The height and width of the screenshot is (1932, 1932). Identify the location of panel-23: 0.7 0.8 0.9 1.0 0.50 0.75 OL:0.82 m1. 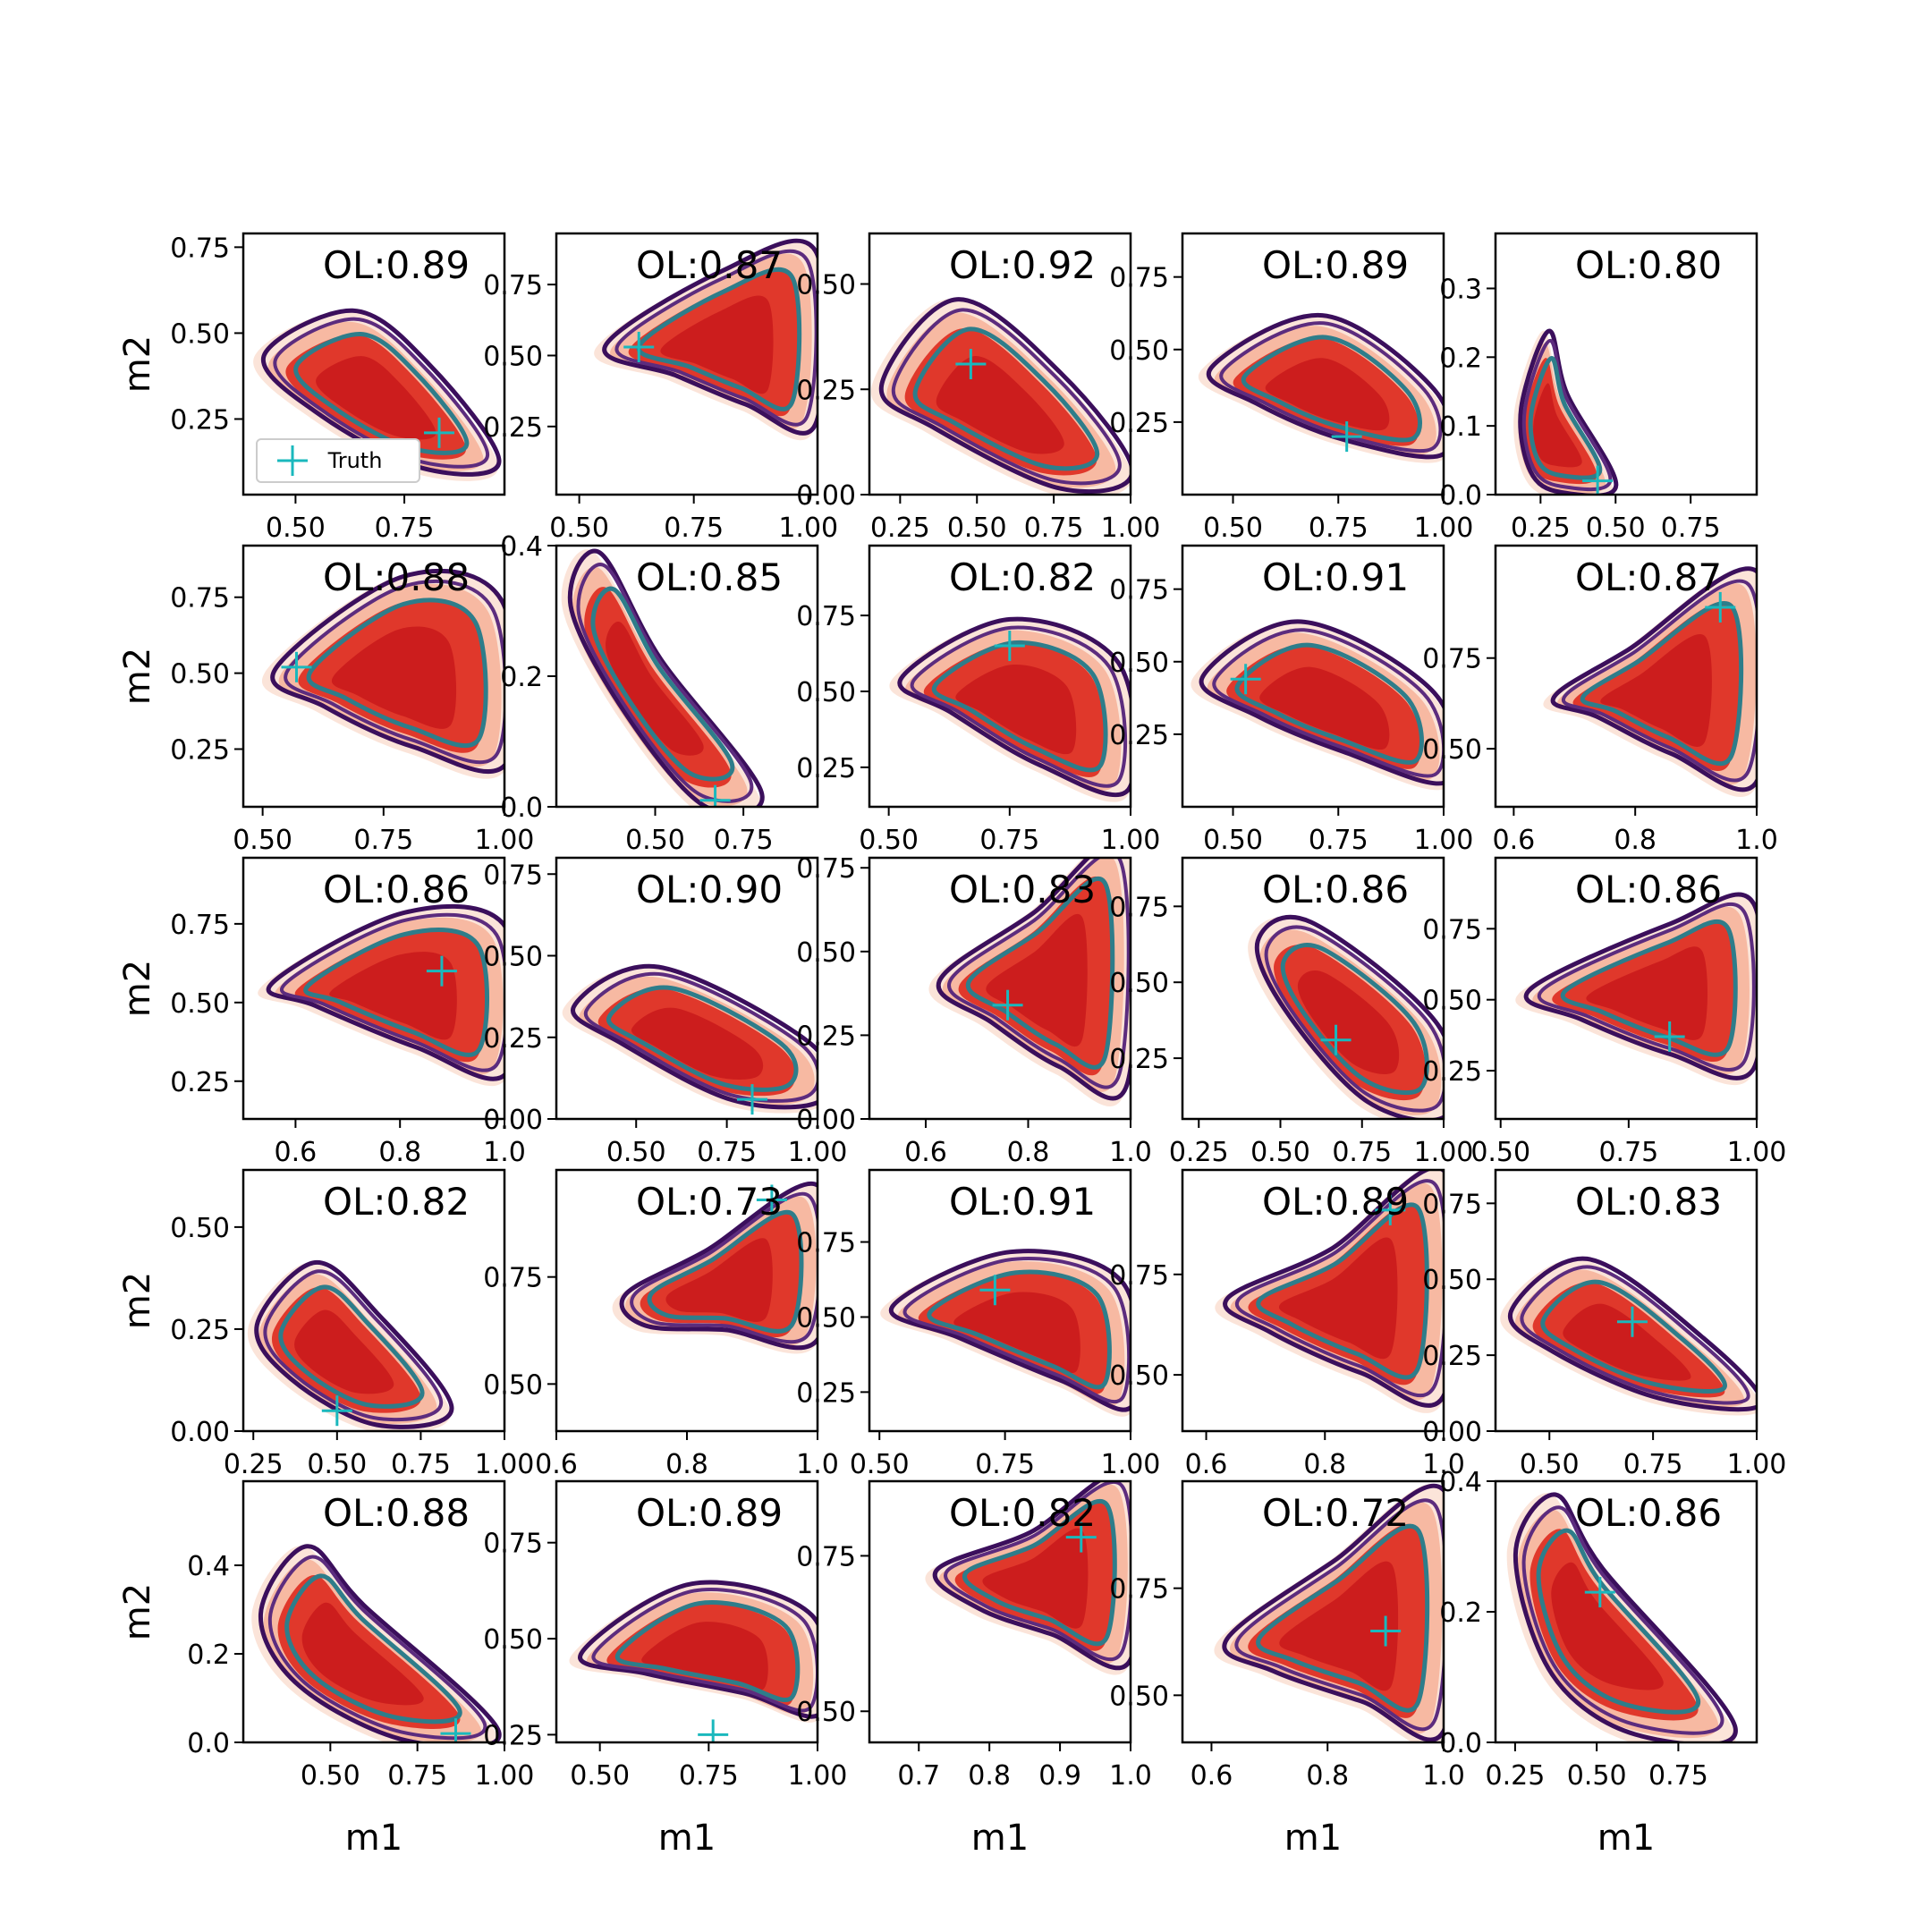
(974, 1669).